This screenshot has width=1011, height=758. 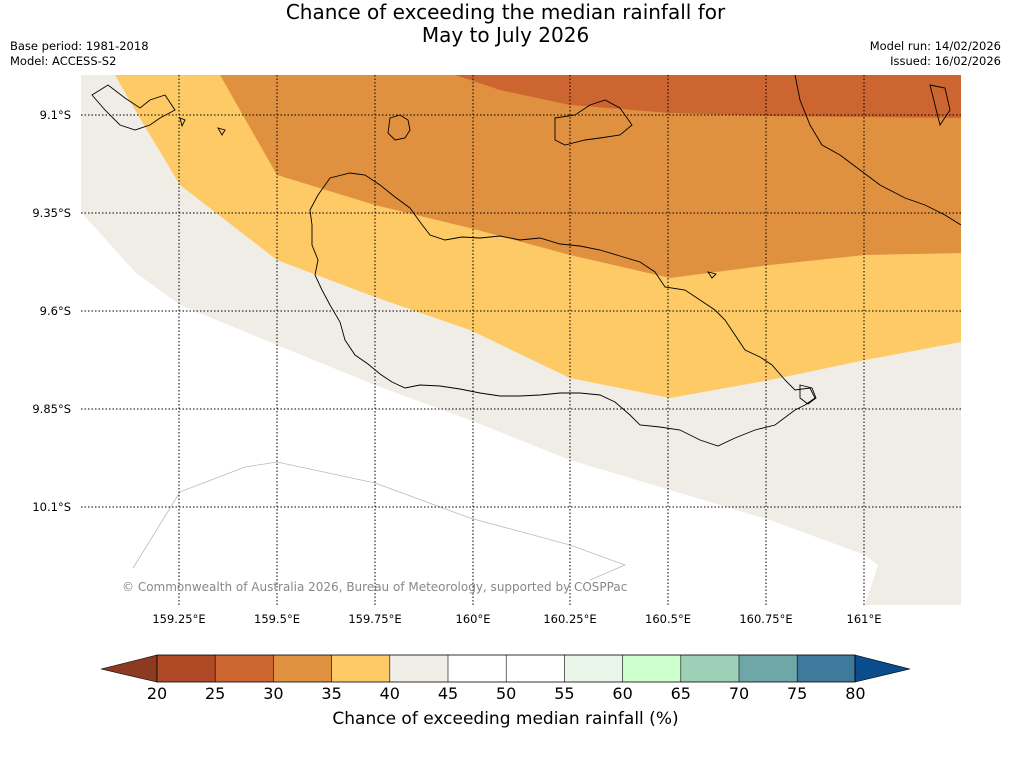 I want to click on colorbar-tick: 25, so click(x=215, y=693).